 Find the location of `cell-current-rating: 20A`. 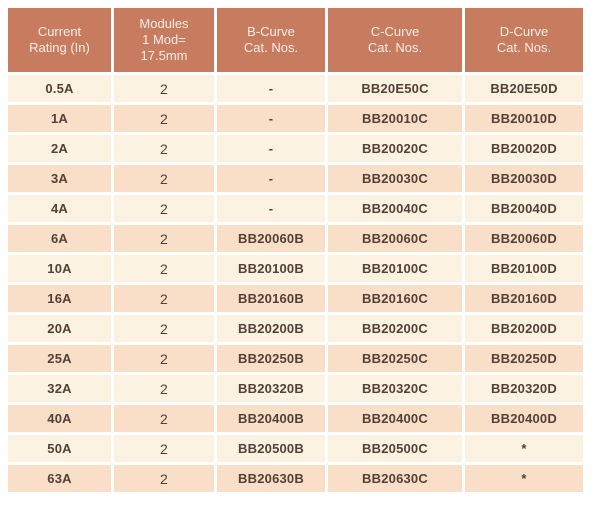

cell-current-rating: 20A is located at coordinates (59, 328).